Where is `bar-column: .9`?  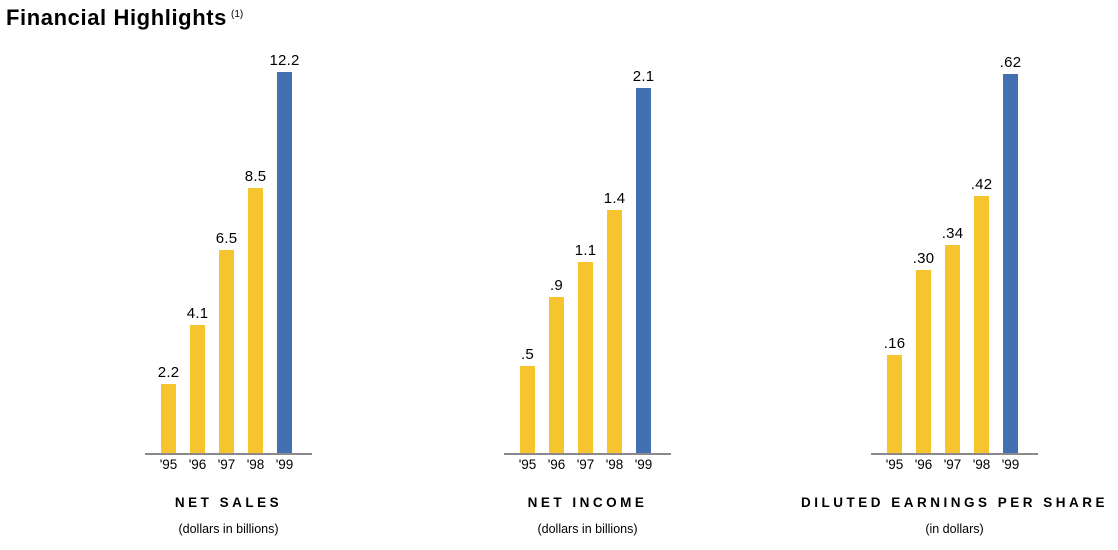 bar-column: .9 is located at coordinates (556, 365).